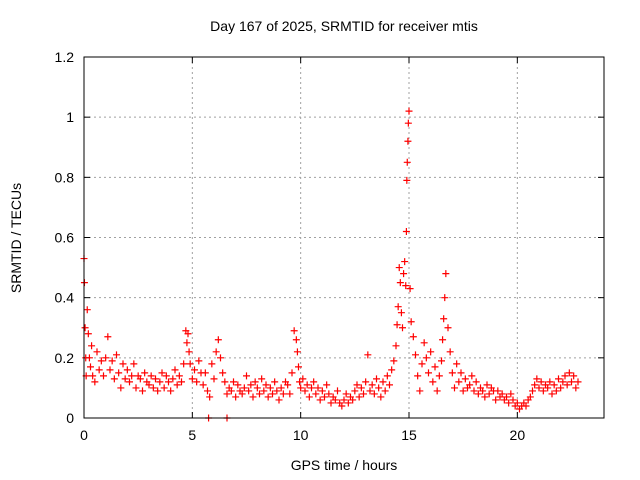  Describe the element at coordinates (84, 435) in the screenshot. I see `x-tick-label: 0` at that location.